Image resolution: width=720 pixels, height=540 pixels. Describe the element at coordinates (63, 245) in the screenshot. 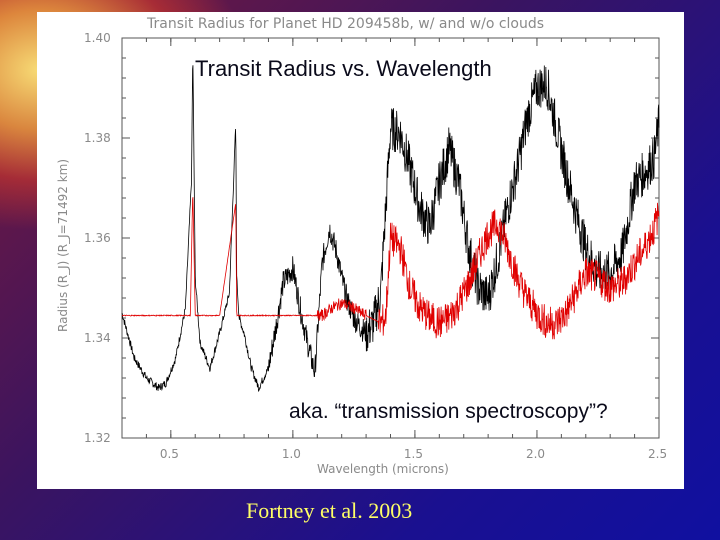

I see `y-axis-label: Radius (R_J) (R_J=71492 km)` at that location.